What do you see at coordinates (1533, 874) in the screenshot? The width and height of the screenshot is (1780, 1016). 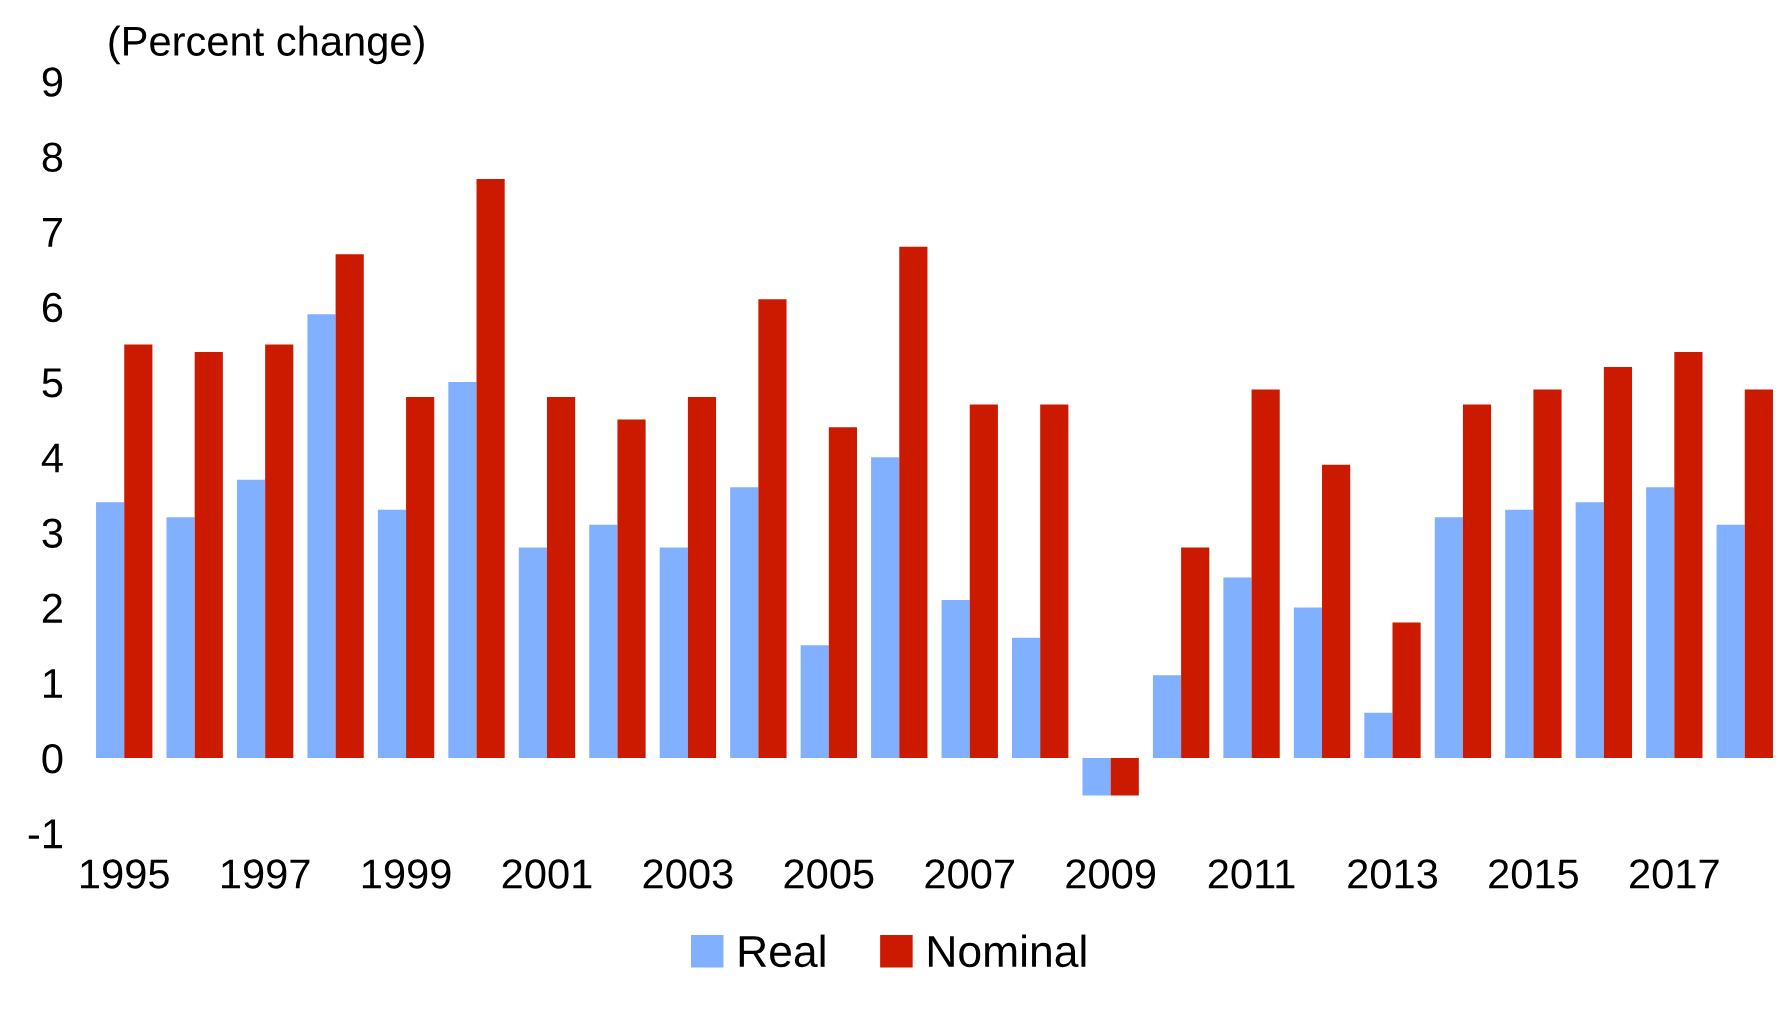 I see `x-tick-label: 2015` at bounding box center [1533, 874].